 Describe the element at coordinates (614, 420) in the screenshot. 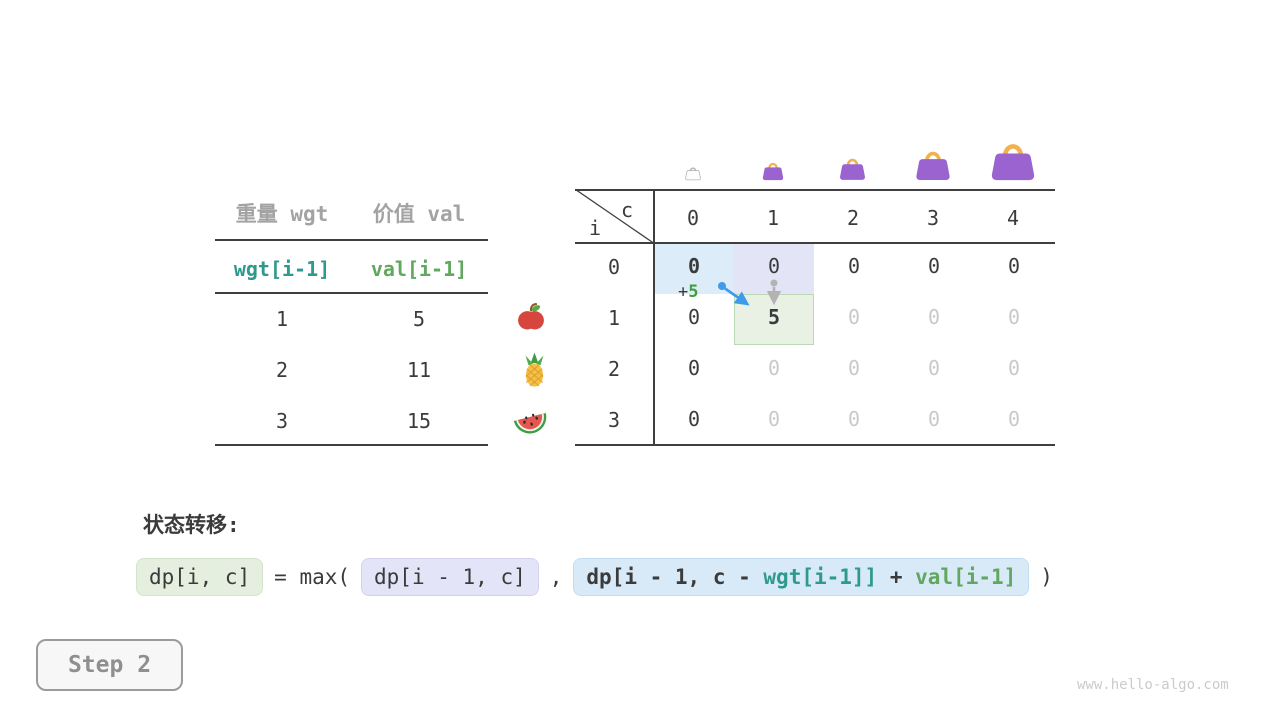

I see `dp-row-header: 3` at that location.